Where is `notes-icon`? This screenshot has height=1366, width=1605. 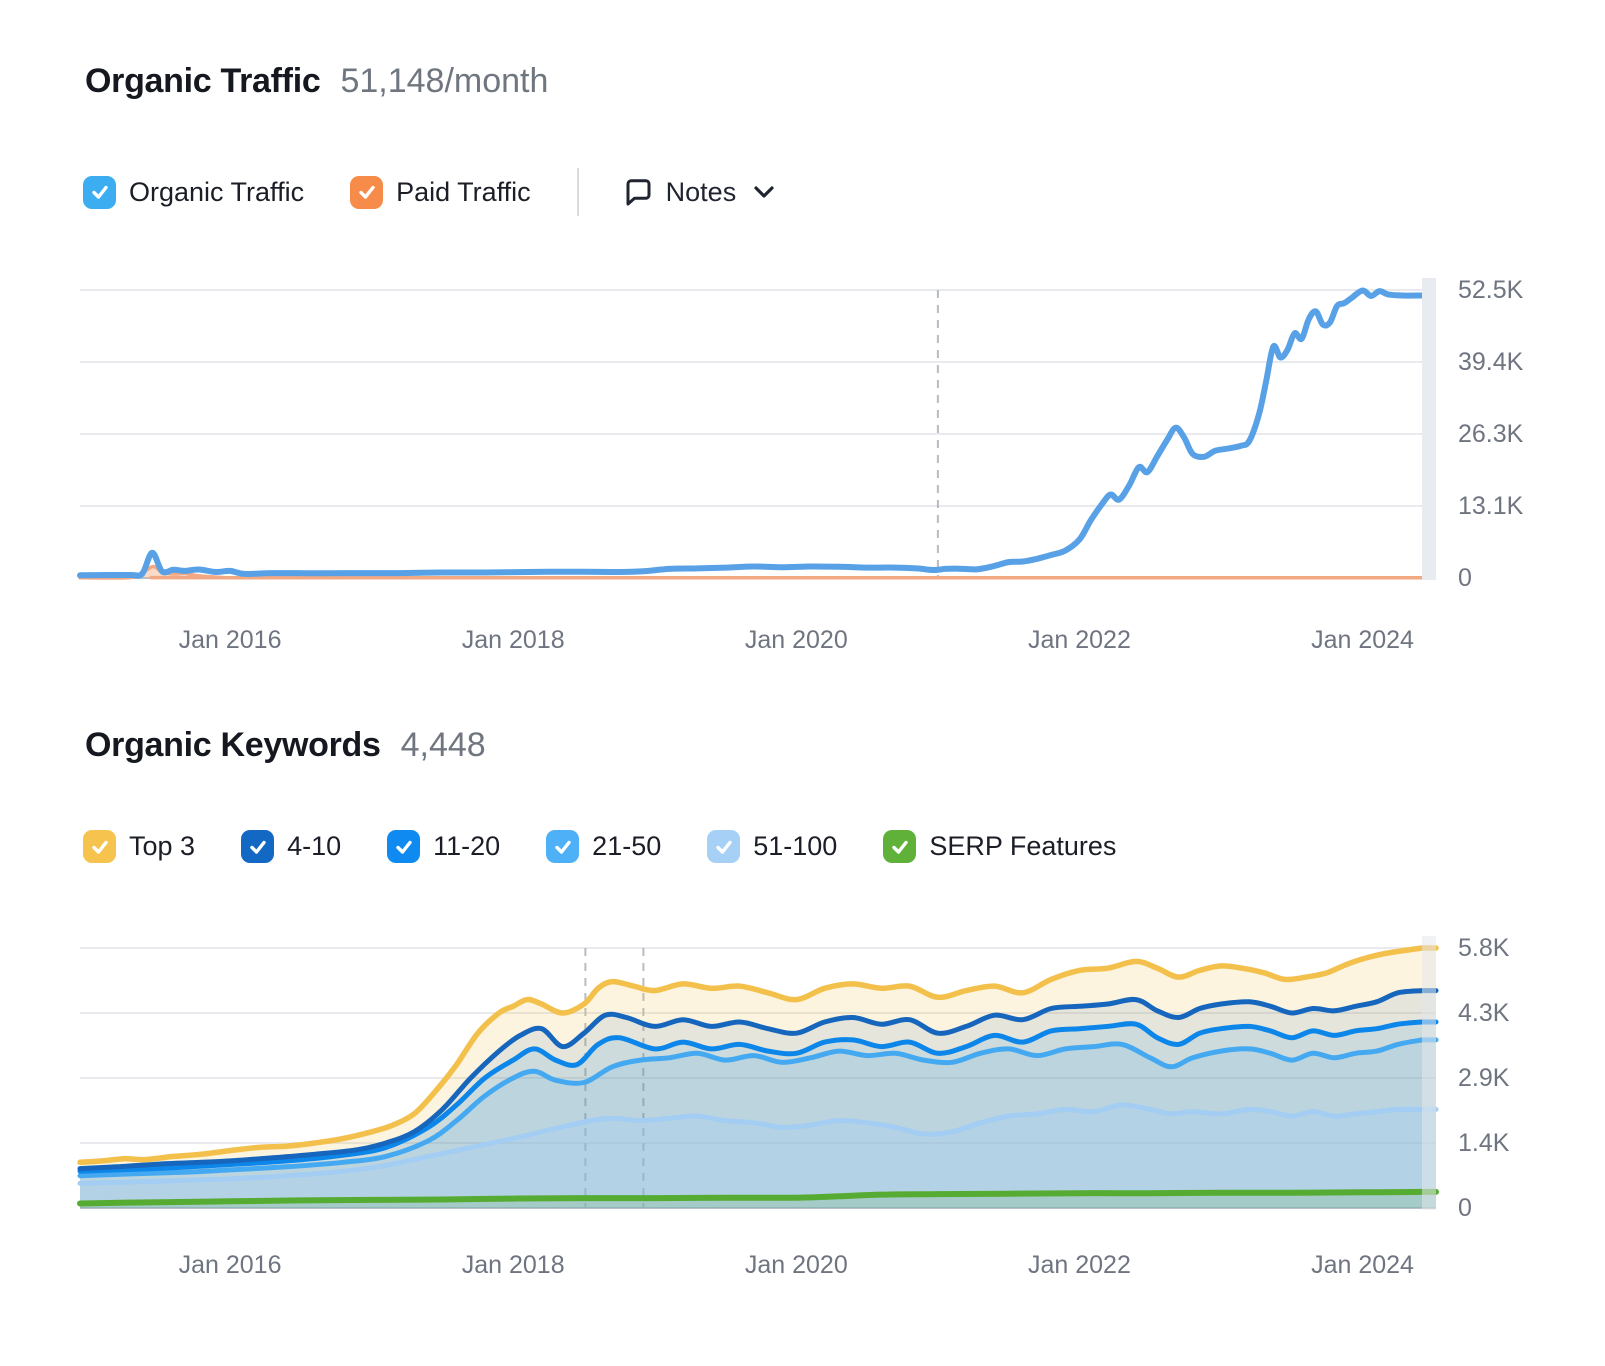 notes-icon is located at coordinates (637, 192).